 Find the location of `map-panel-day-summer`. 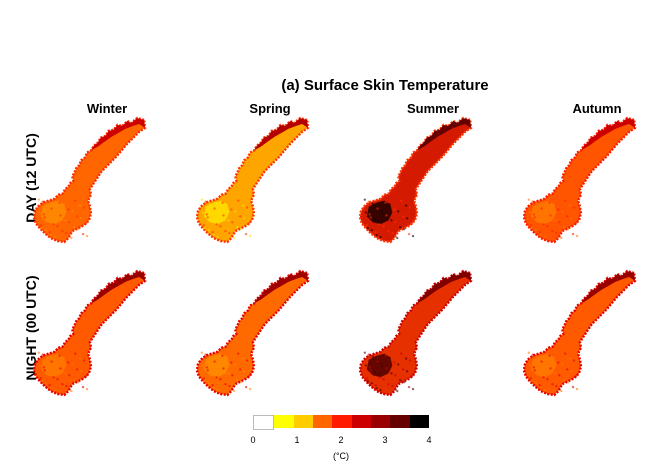

map-panel-day-summer is located at coordinates (414, 181).